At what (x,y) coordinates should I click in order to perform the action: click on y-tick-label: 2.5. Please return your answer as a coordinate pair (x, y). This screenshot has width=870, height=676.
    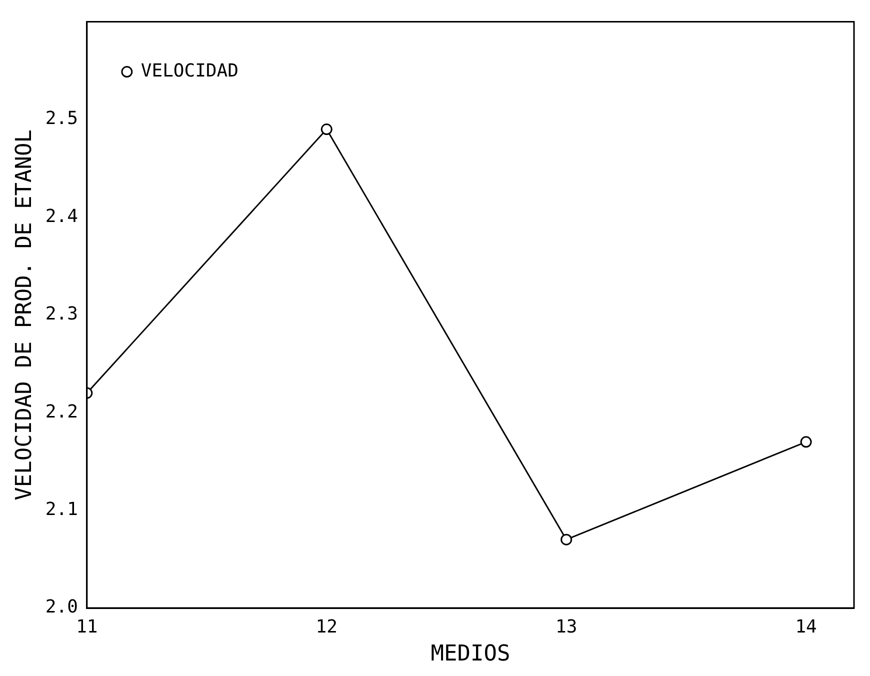
    Looking at the image, I should click on (61, 119).